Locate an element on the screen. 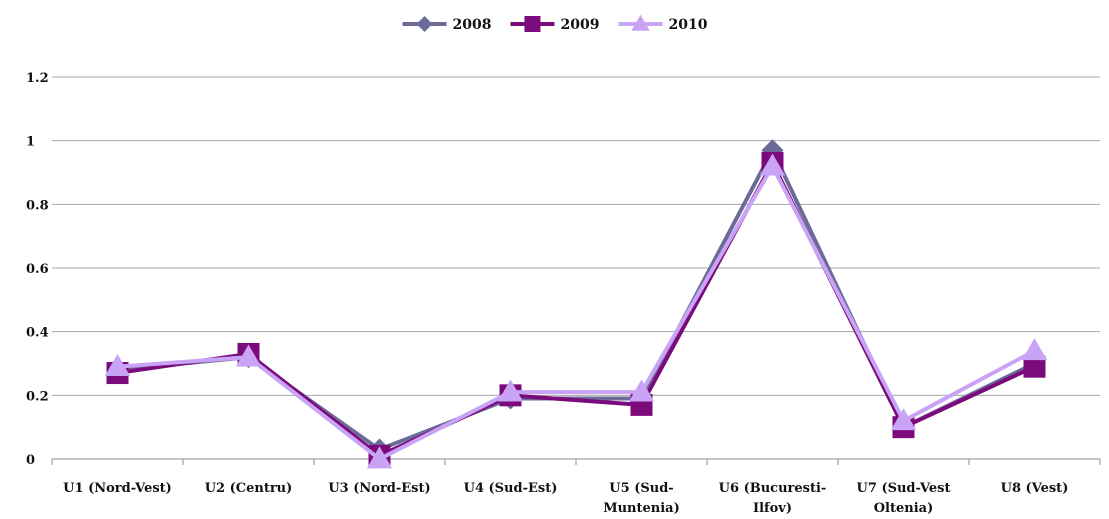 Image resolution: width=1109 pixels, height=519 pixels. y-tick-label: 0 is located at coordinates (30, 460).